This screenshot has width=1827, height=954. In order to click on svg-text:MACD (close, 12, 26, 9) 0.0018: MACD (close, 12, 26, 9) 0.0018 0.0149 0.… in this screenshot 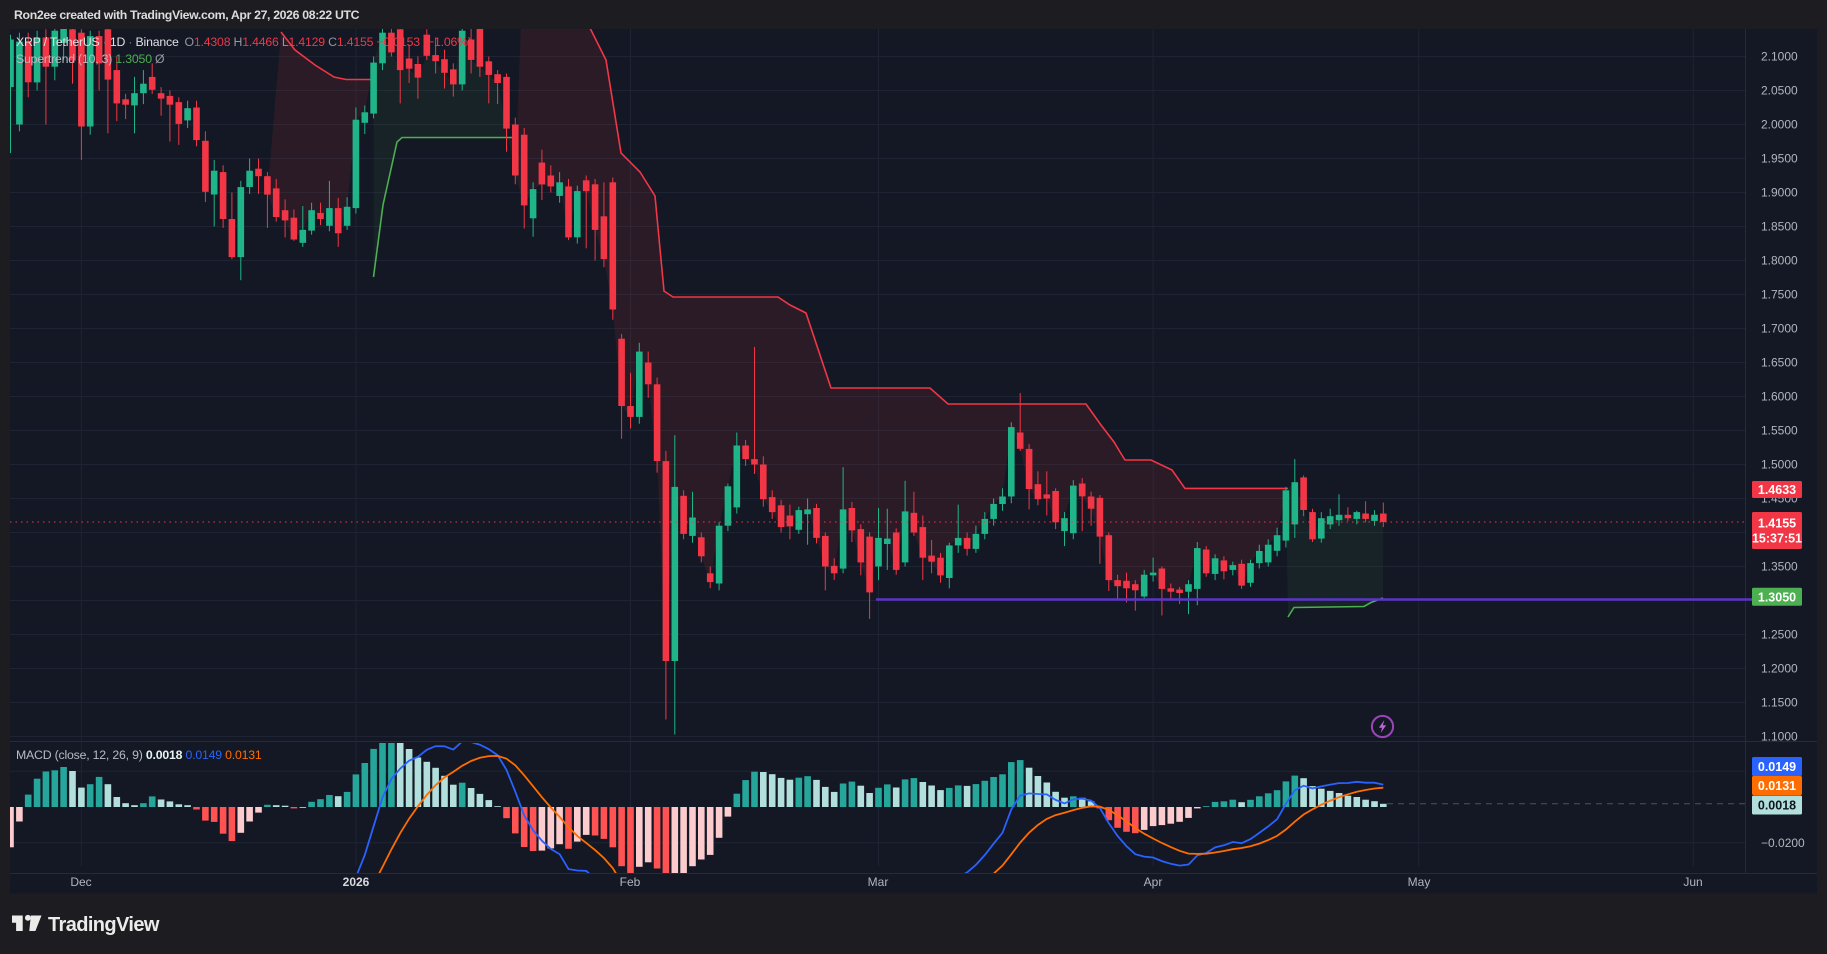, I will do `click(139, 755)`.